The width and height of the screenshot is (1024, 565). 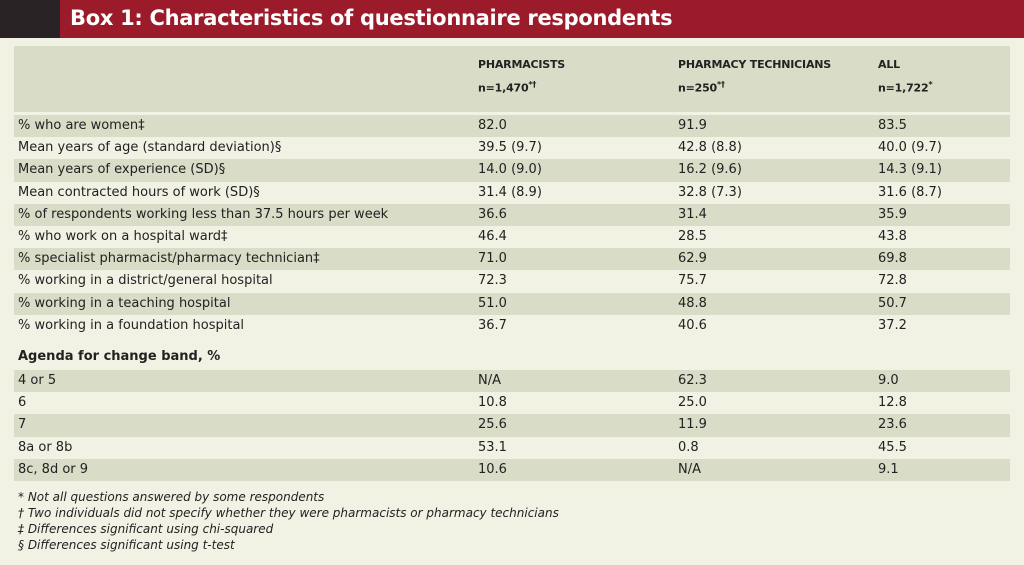 What do you see at coordinates (492, 325) in the screenshot?
I see `cell-value: 36.7` at bounding box center [492, 325].